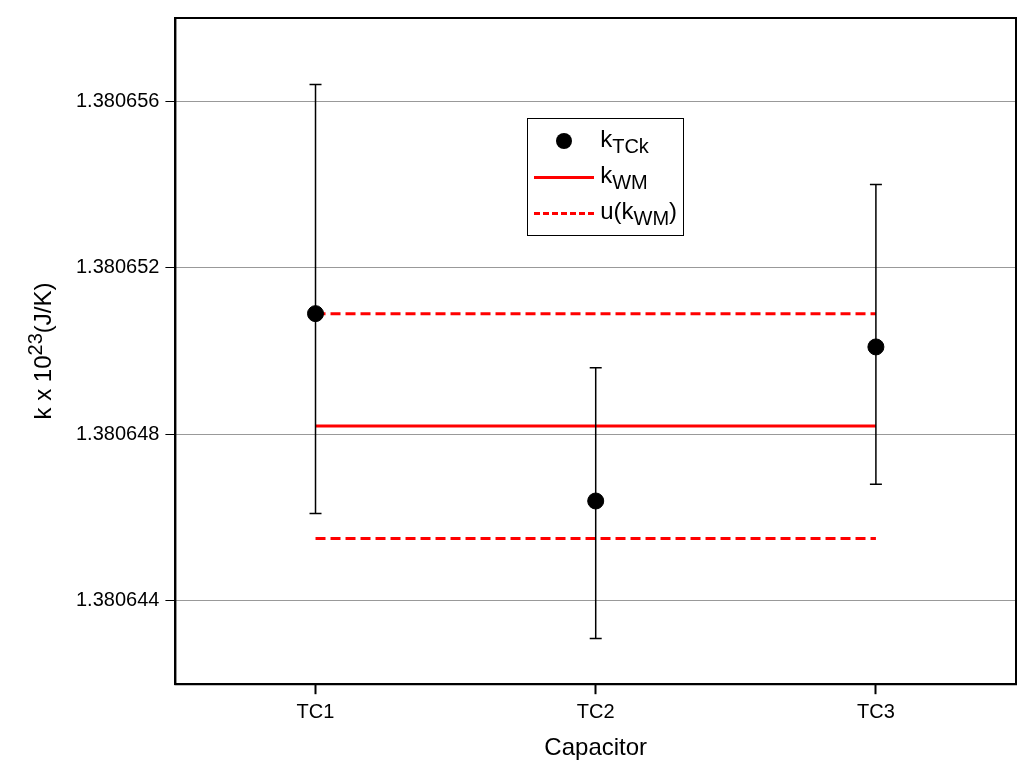  Describe the element at coordinates (624, 177) in the screenshot. I see `legend-label: k$_{WM}$` at that location.